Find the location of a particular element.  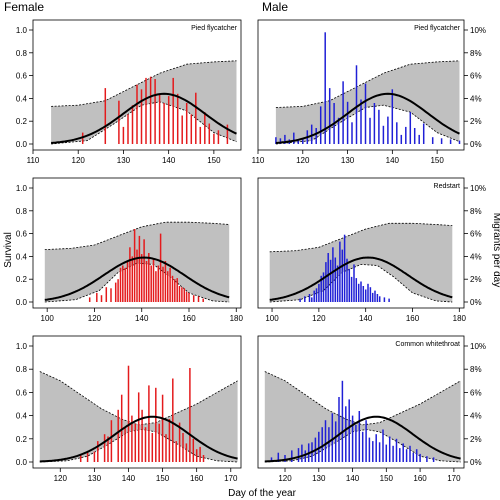

col-title-female: Female is located at coordinates (24, 7).